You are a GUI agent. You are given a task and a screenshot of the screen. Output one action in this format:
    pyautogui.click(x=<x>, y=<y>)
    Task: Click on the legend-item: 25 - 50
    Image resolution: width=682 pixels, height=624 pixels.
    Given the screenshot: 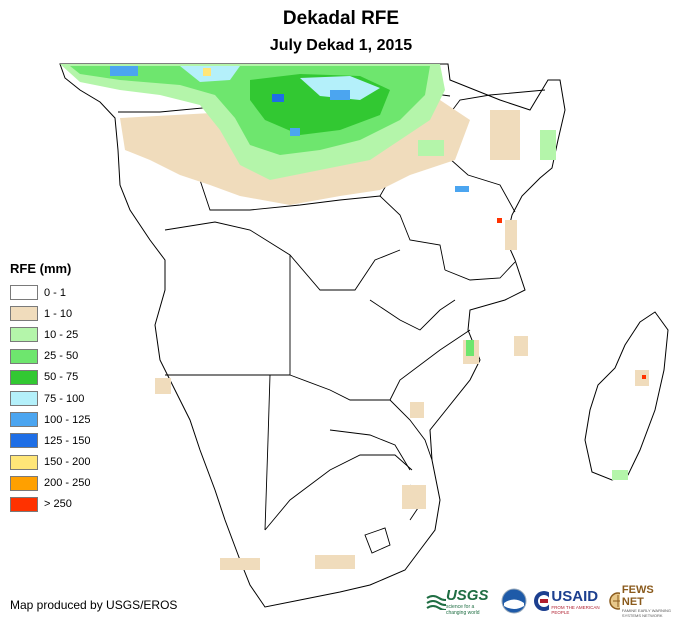 What is the action you would take?
    pyautogui.click(x=50, y=356)
    